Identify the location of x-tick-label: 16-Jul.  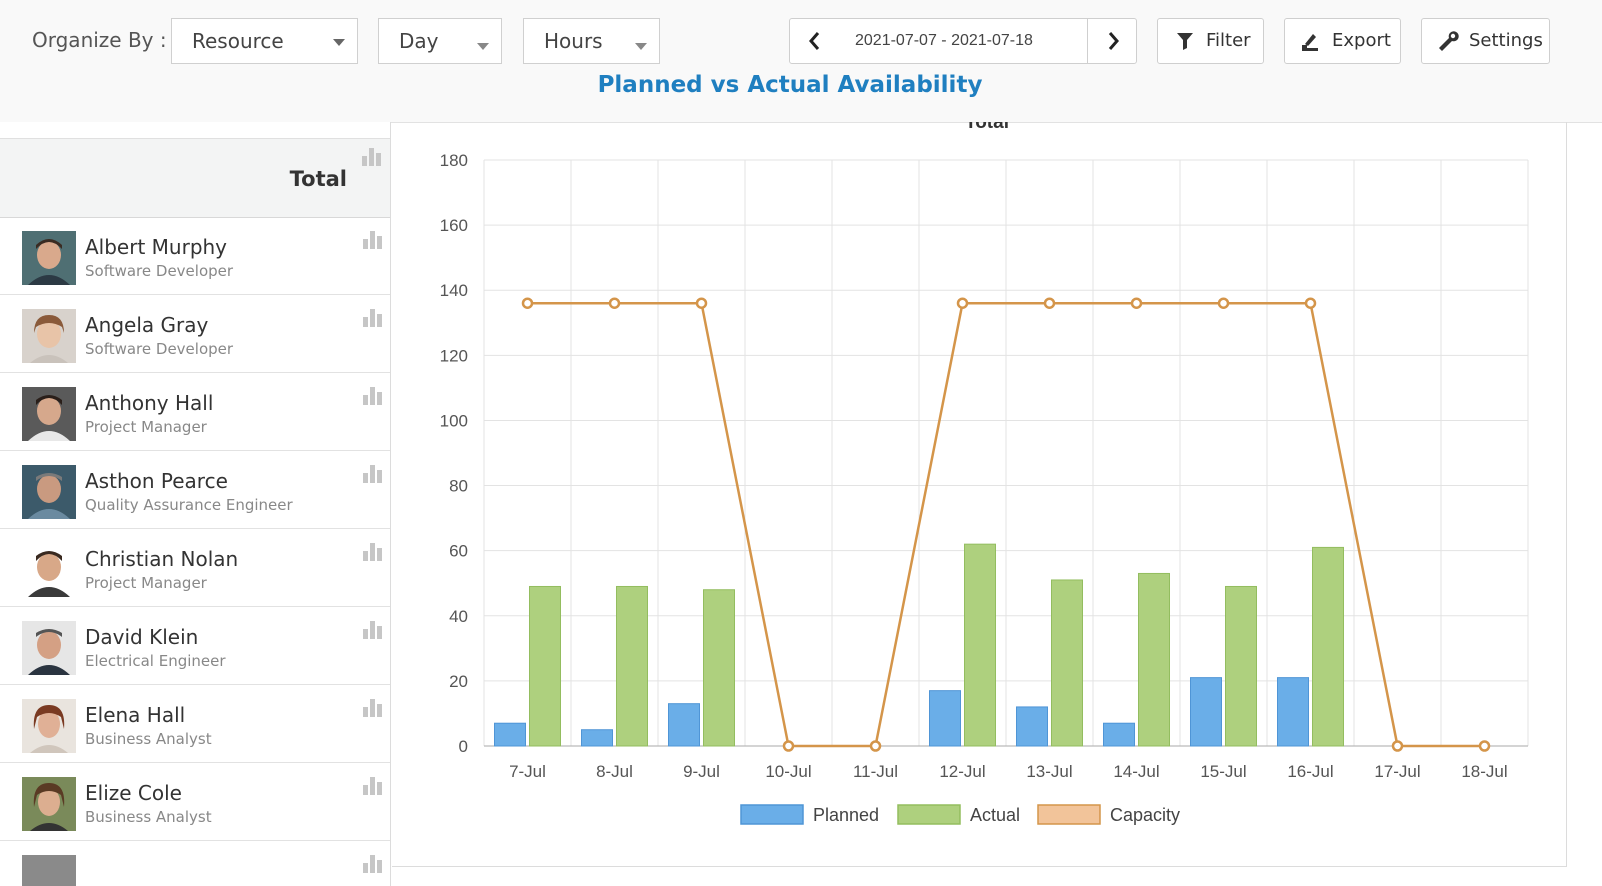
(1310, 771).